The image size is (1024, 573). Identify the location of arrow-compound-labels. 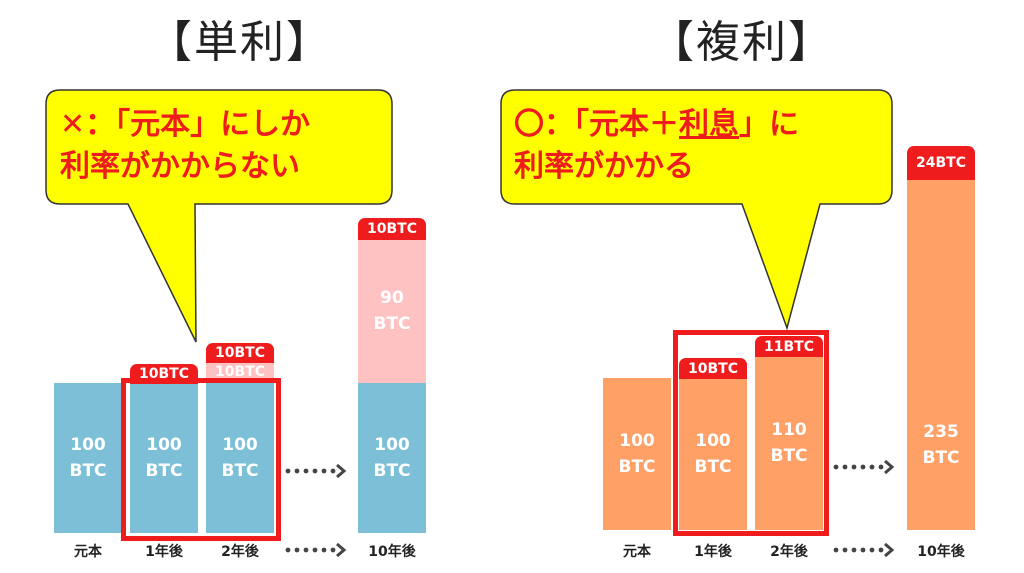
(864, 550).